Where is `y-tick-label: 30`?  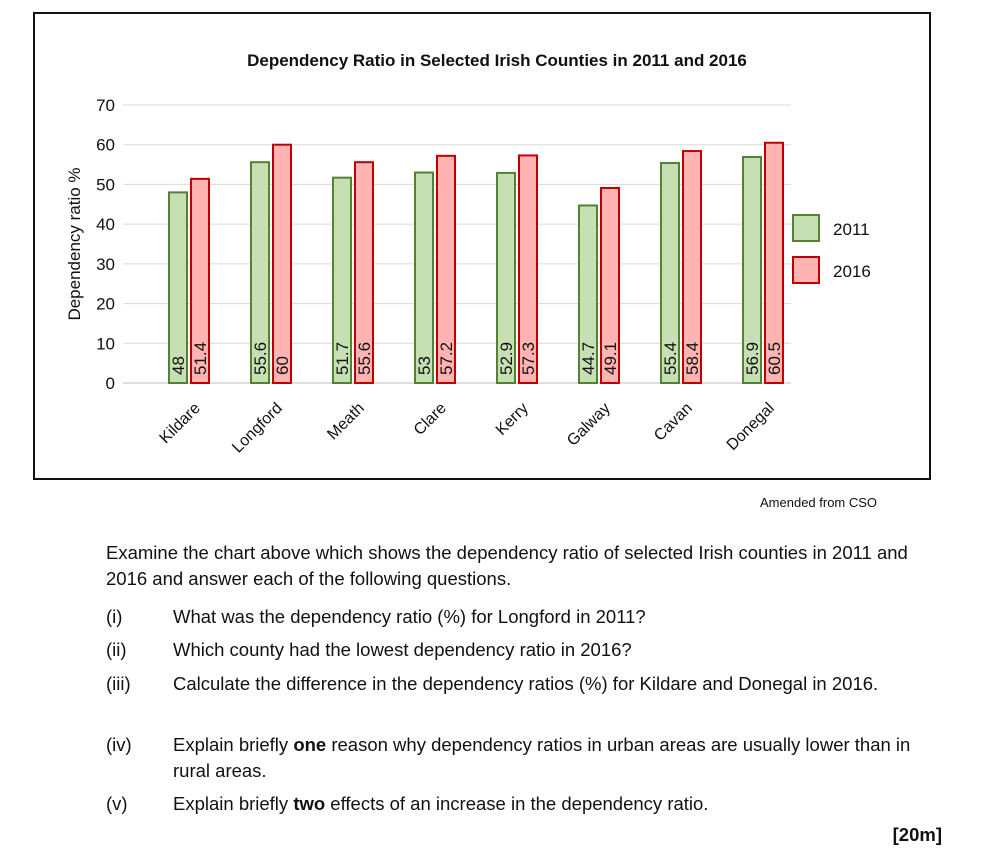 y-tick-label: 30 is located at coordinates (105, 264).